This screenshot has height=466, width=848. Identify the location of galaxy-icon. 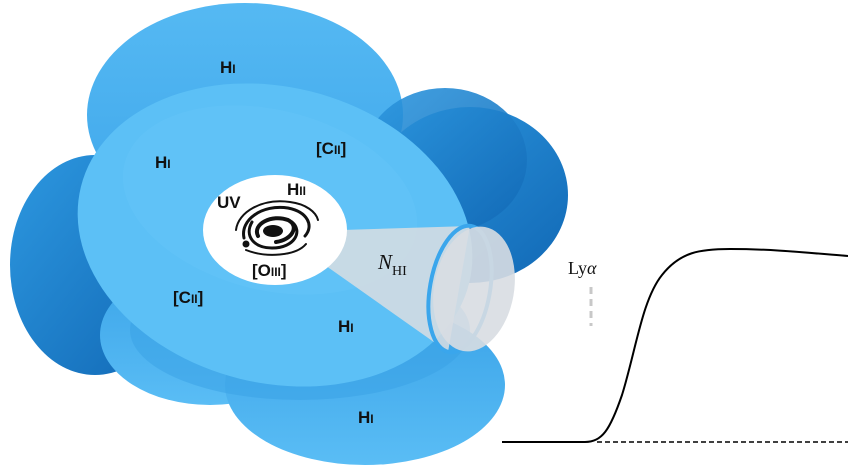
(277, 228).